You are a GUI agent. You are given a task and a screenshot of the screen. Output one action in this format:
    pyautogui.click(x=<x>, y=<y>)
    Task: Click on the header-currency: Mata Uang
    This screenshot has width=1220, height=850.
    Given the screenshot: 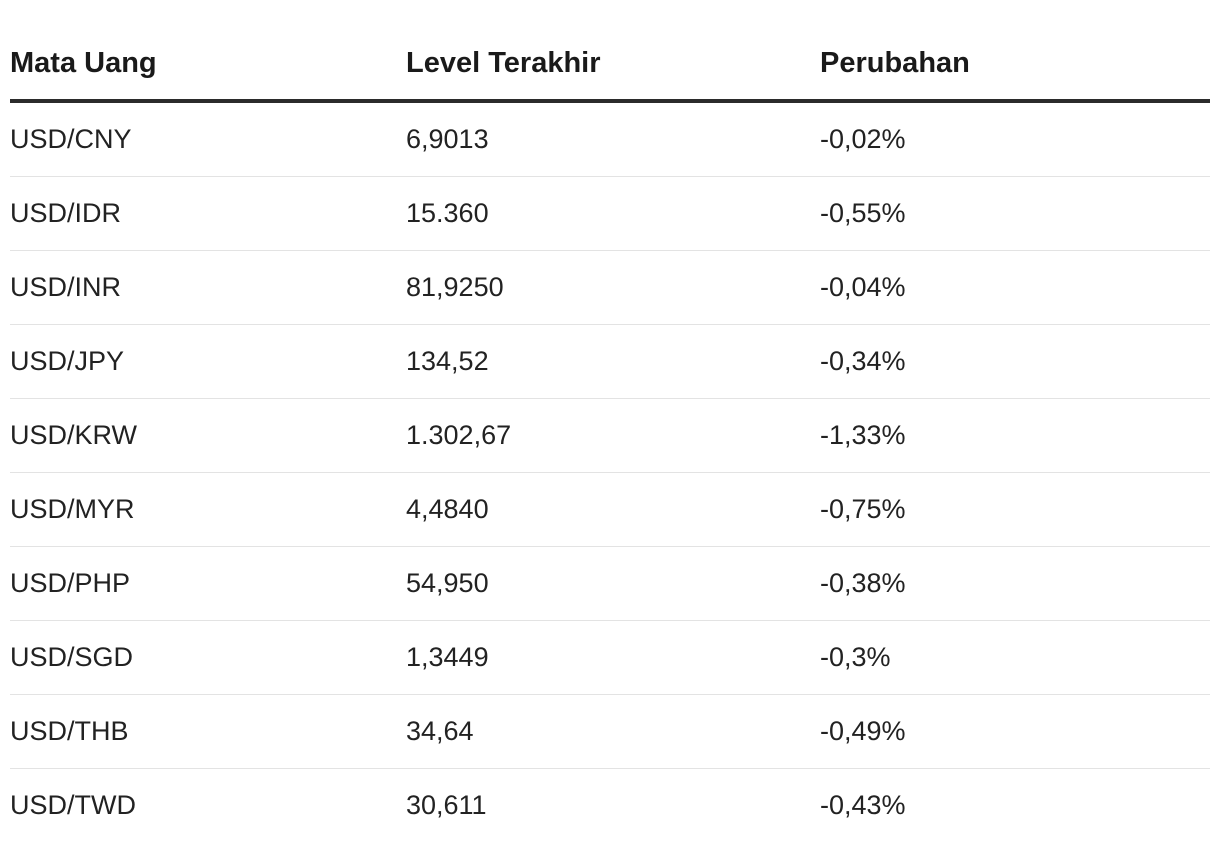 What is the action you would take?
    pyautogui.click(x=208, y=51)
    